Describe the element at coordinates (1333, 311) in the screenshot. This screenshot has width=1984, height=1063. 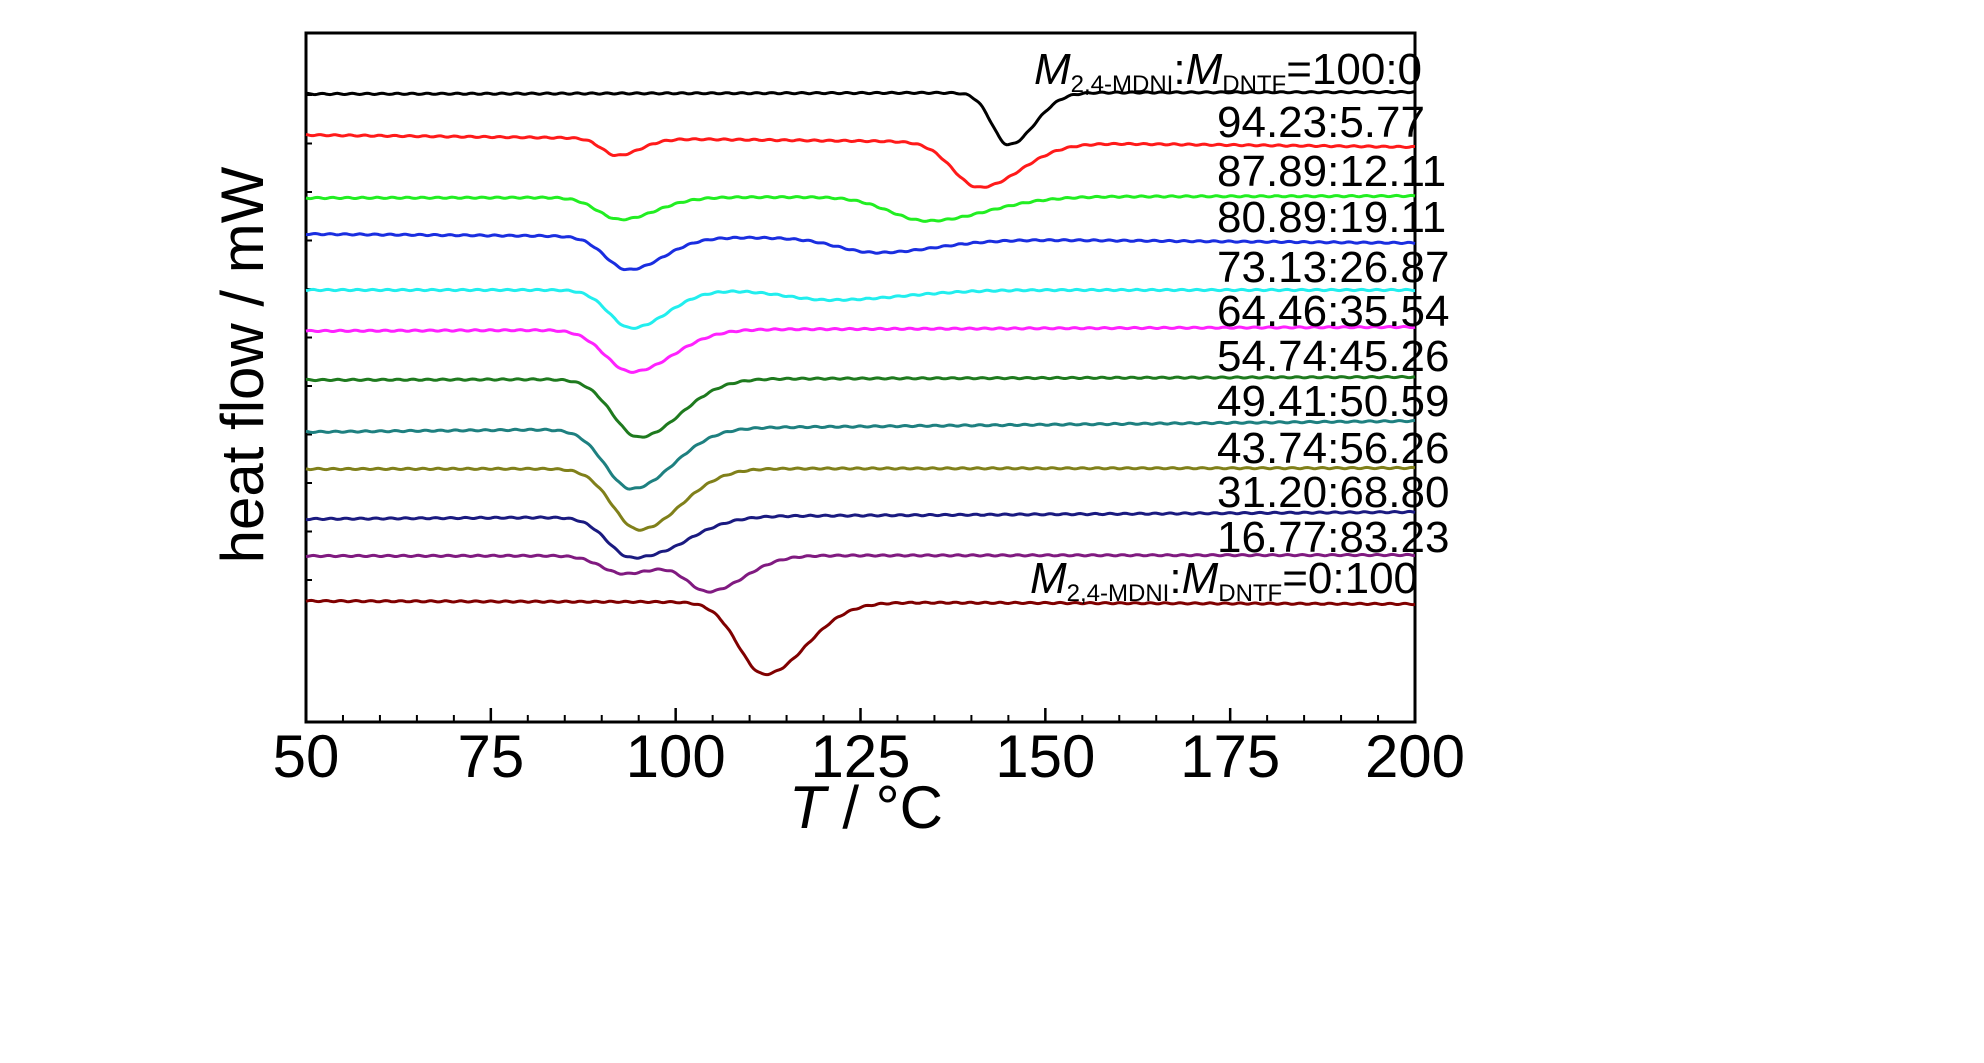
I see `series-label: 64.46:35.54` at that location.